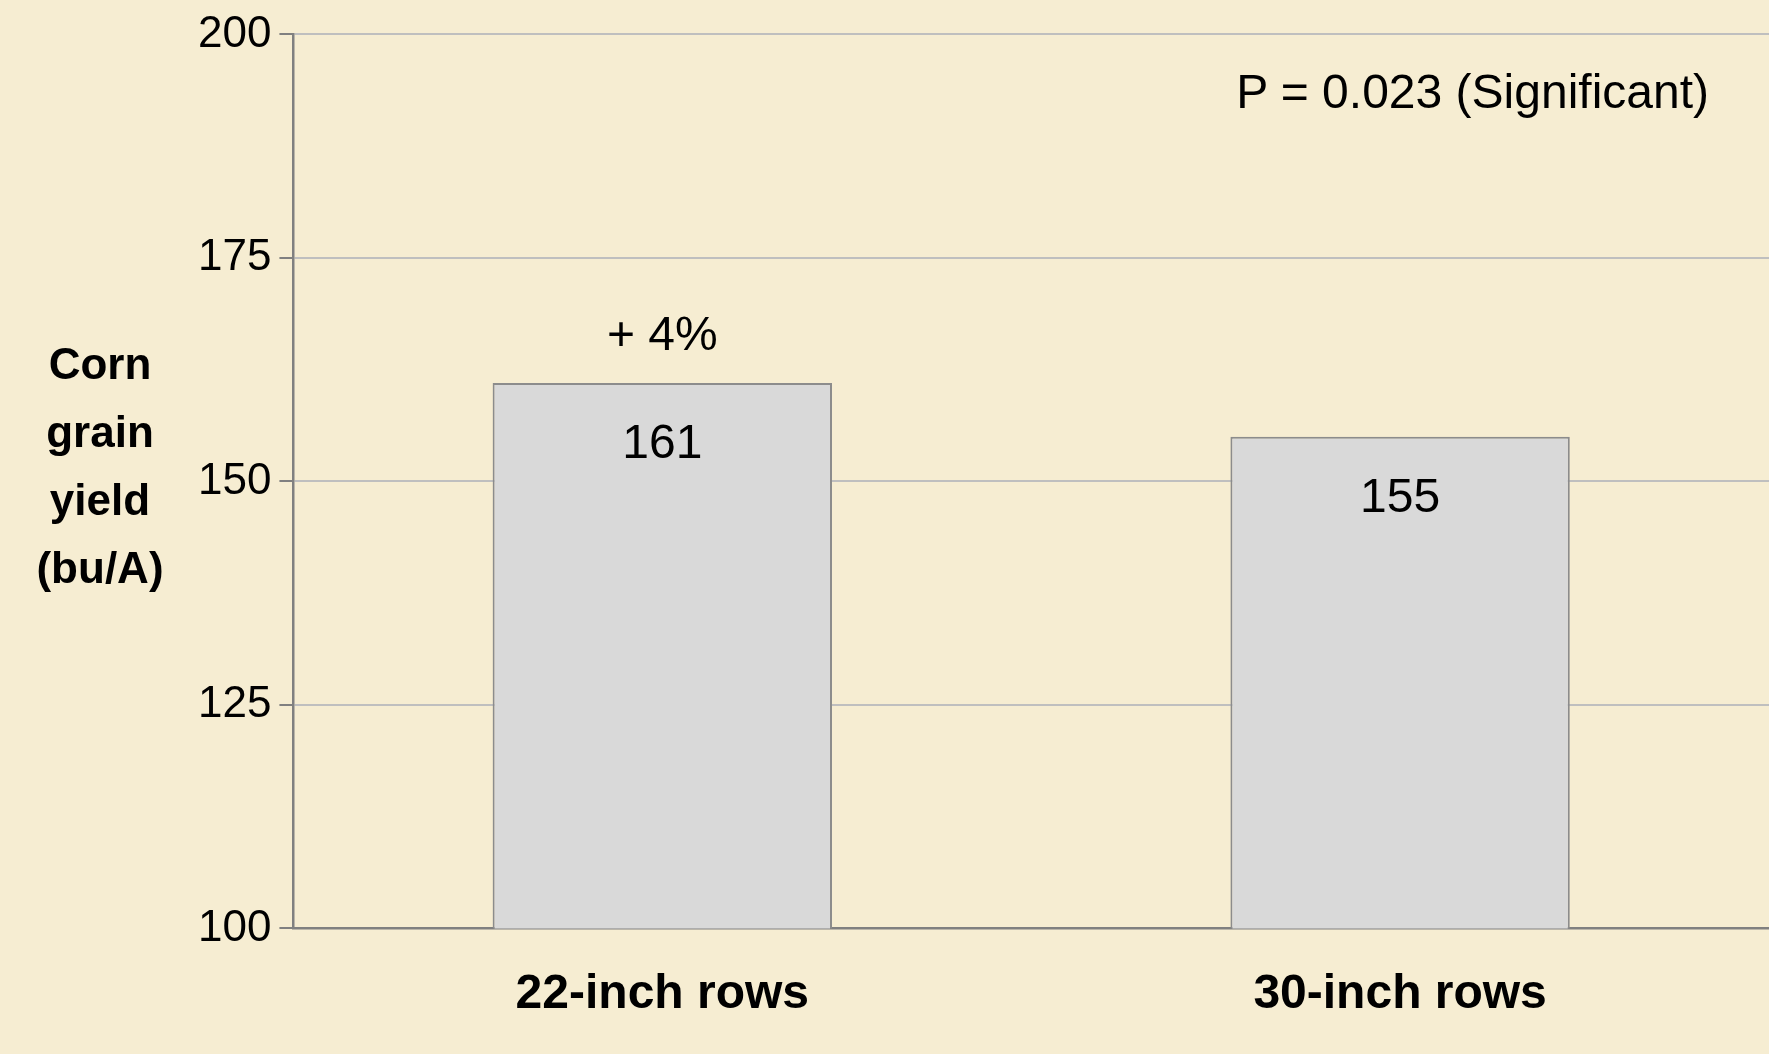 The width and height of the screenshot is (1769, 1054). What do you see at coordinates (234, 255) in the screenshot?
I see `y-tick-label: 175` at bounding box center [234, 255].